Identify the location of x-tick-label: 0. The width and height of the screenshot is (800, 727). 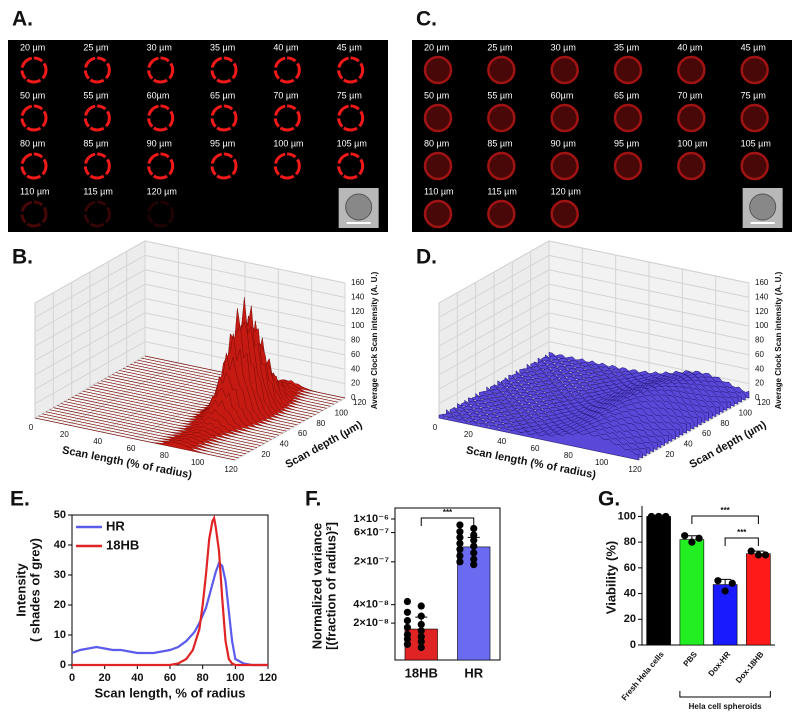
(31, 427).